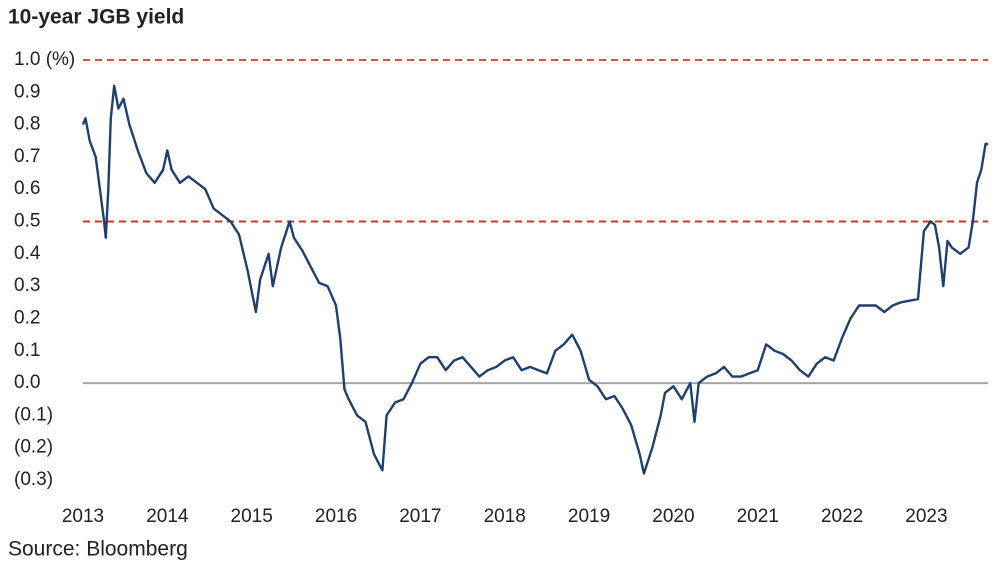 Image resolution: width=1006 pixels, height=569 pixels. I want to click on y-tick-label: 0.7, so click(27, 156).